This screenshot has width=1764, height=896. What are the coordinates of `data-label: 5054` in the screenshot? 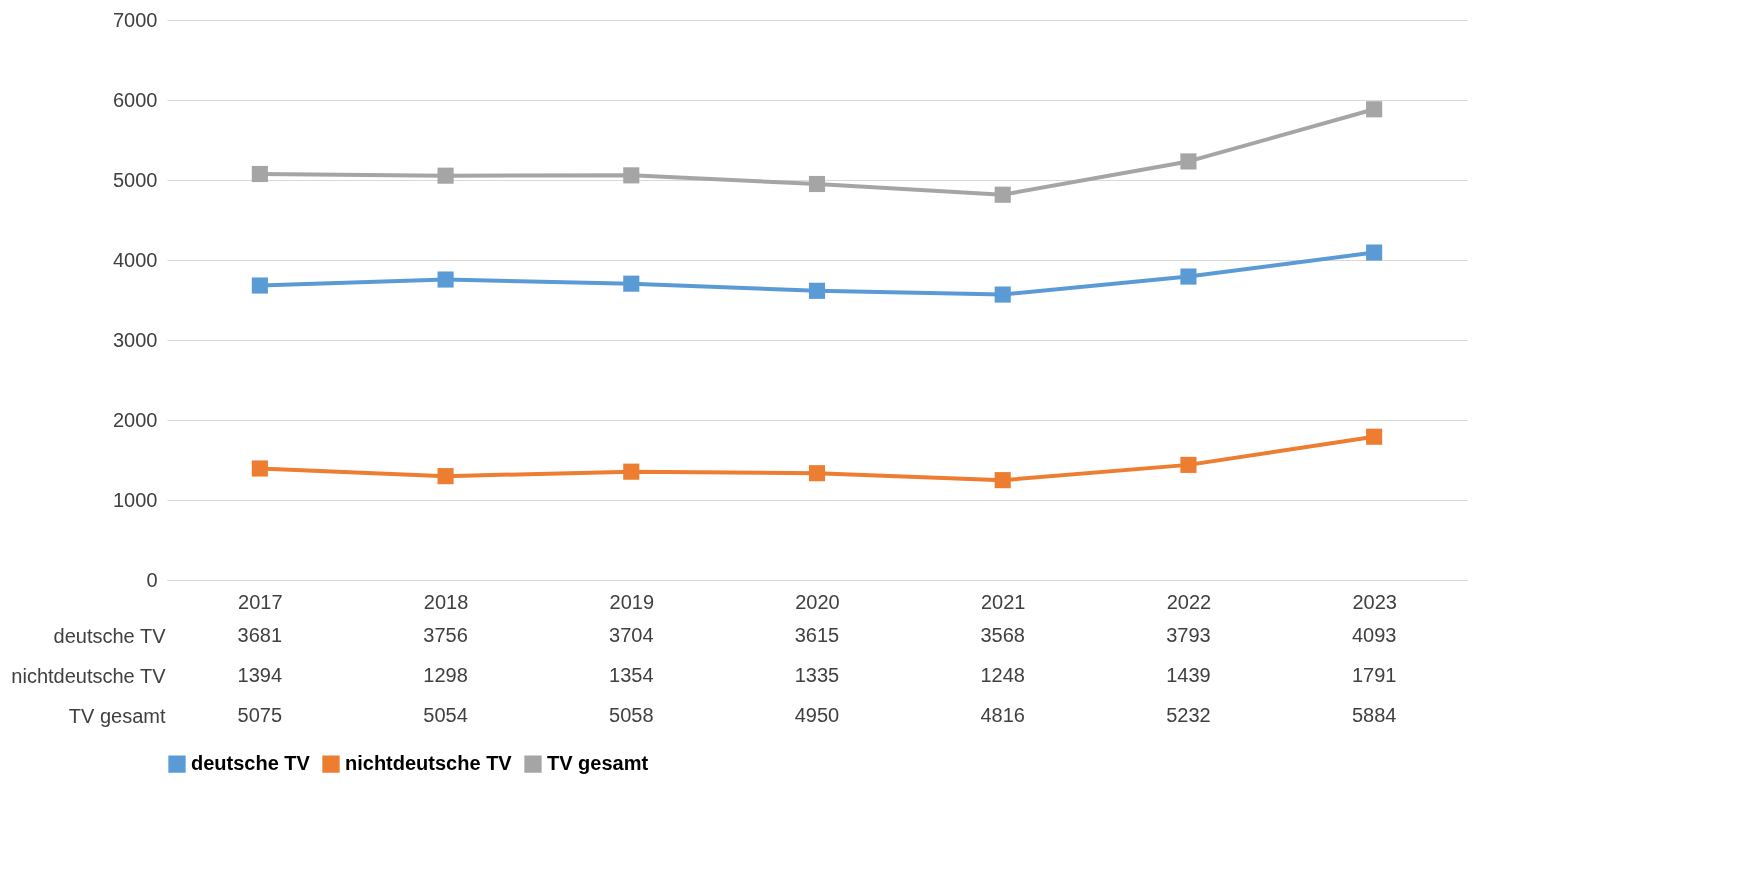 It's located at (445, 715).